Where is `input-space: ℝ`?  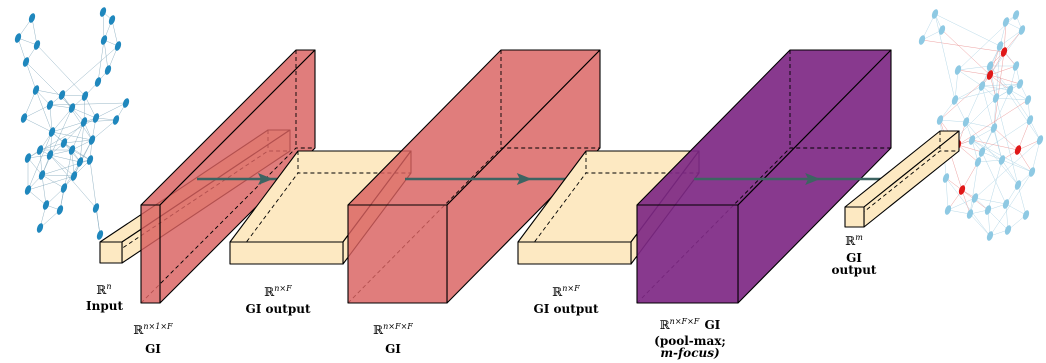
input-space: ℝ is located at coordinates (101, 290).